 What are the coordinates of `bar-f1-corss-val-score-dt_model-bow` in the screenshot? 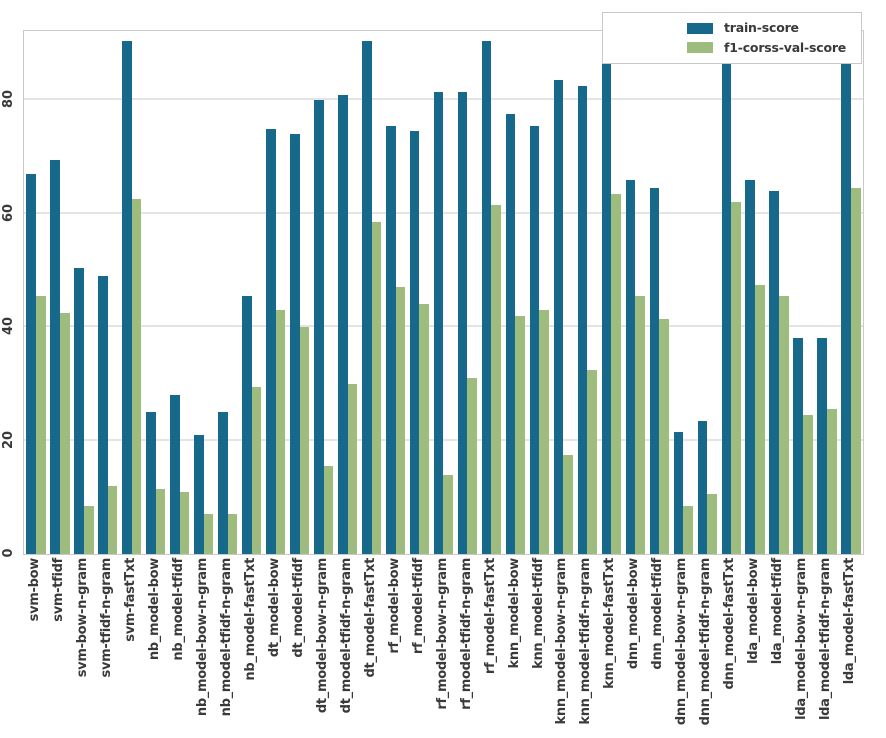 It's located at (280, 432).